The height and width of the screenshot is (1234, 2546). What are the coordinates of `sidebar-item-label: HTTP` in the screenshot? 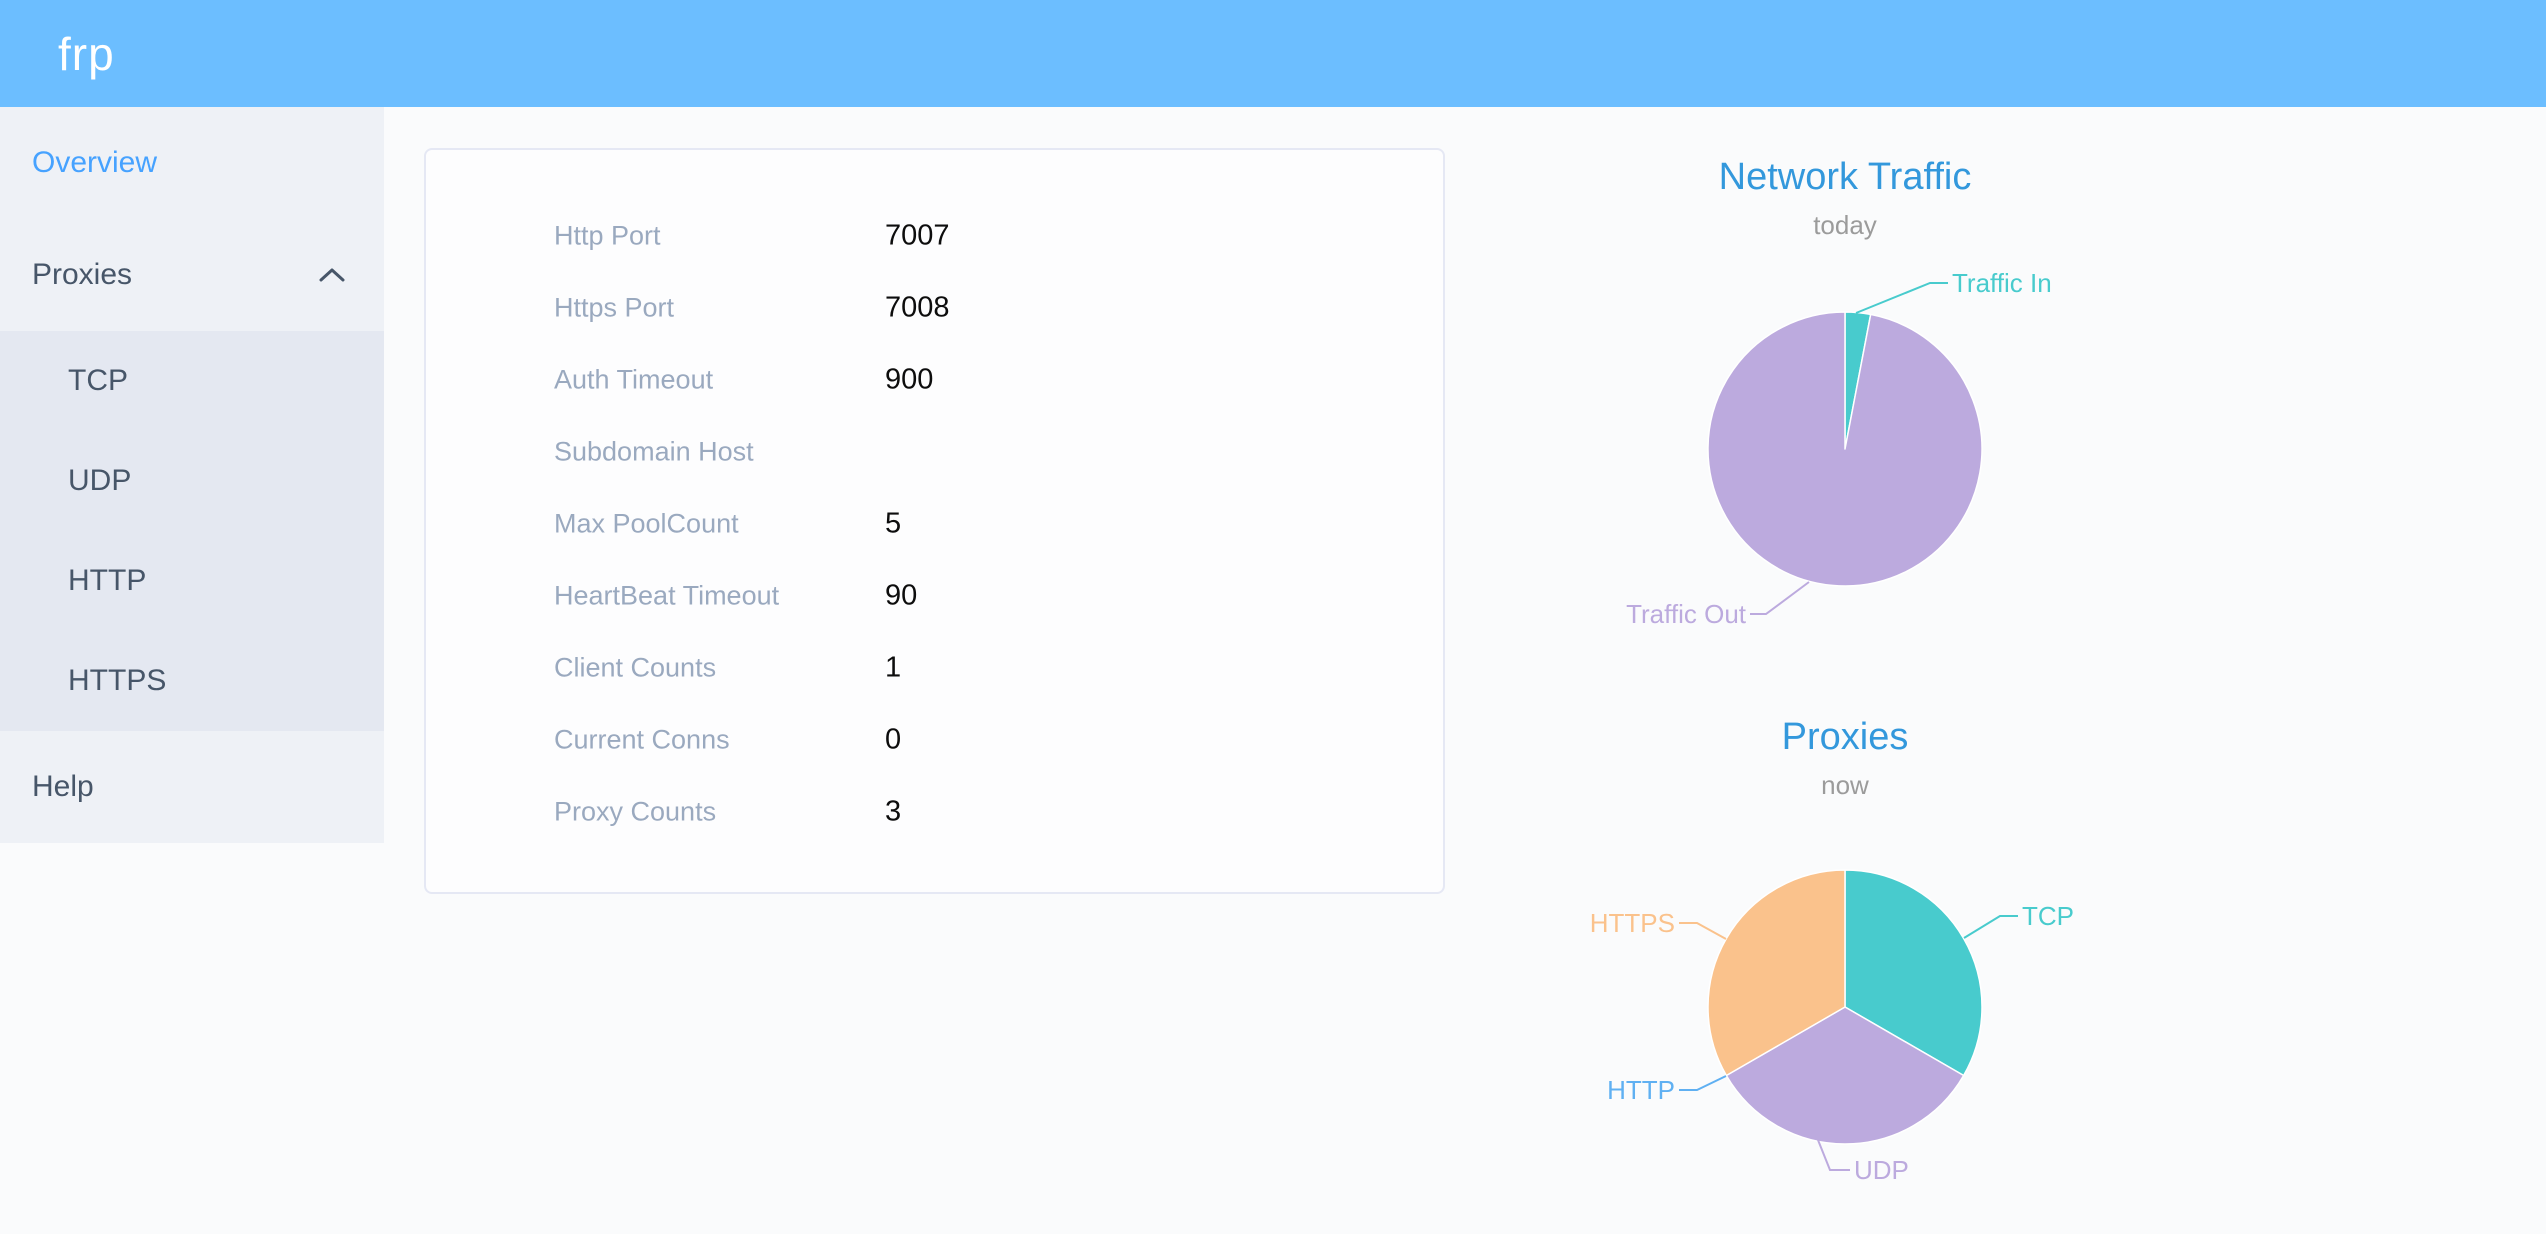 It's located at (107, 580).